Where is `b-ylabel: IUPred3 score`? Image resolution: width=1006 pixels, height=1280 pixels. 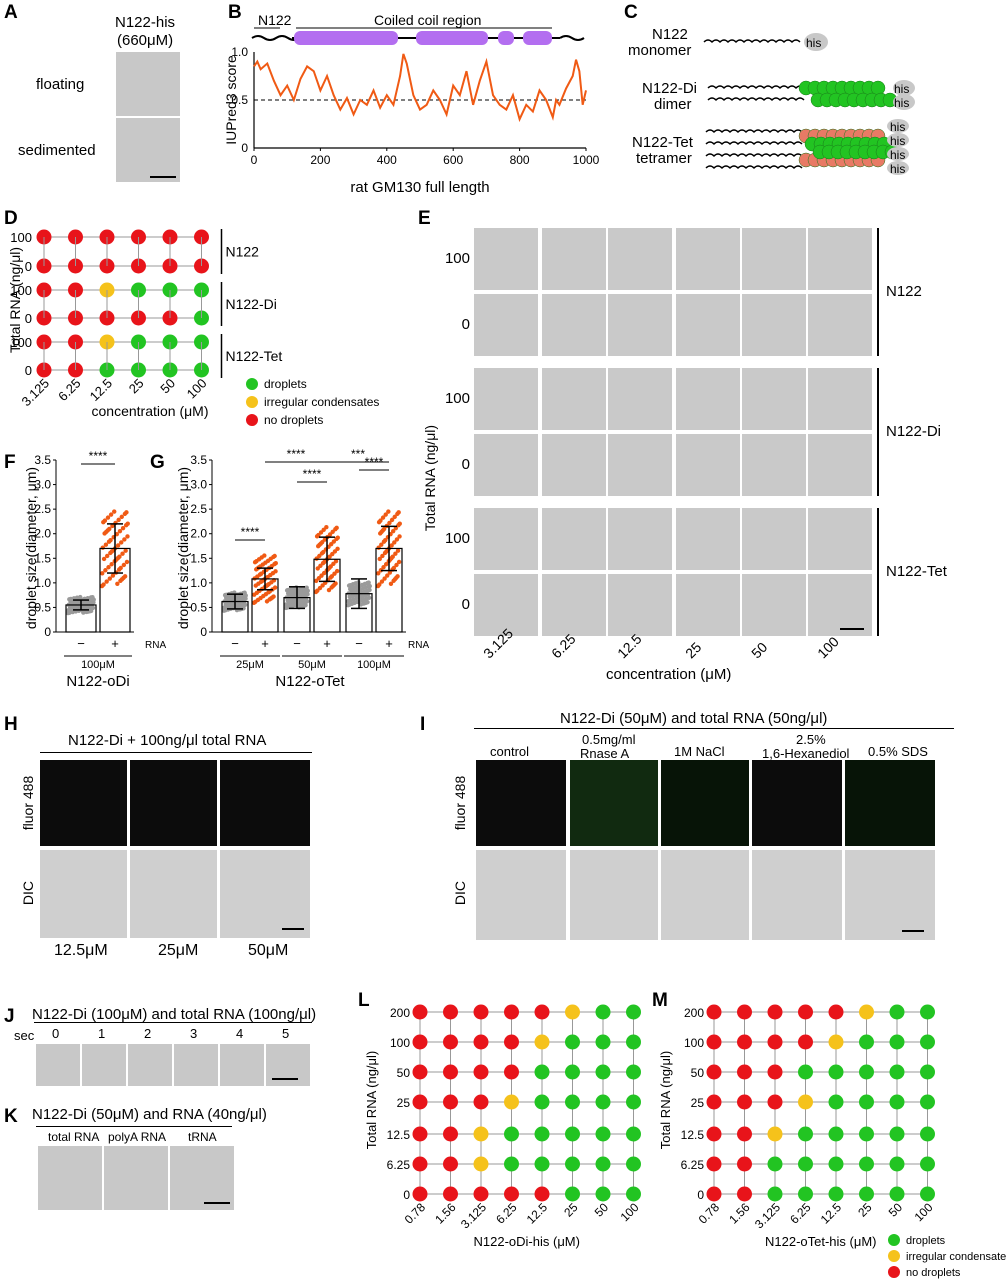 b-ylabel: IUPred3 score is located at coordinates (231, 100).